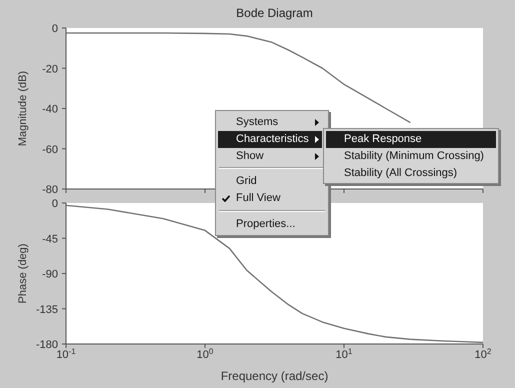  What do you see at coordinates (250, 156) in the screenshot?
I see `annotation: Show` at bounding box center [250, 156].